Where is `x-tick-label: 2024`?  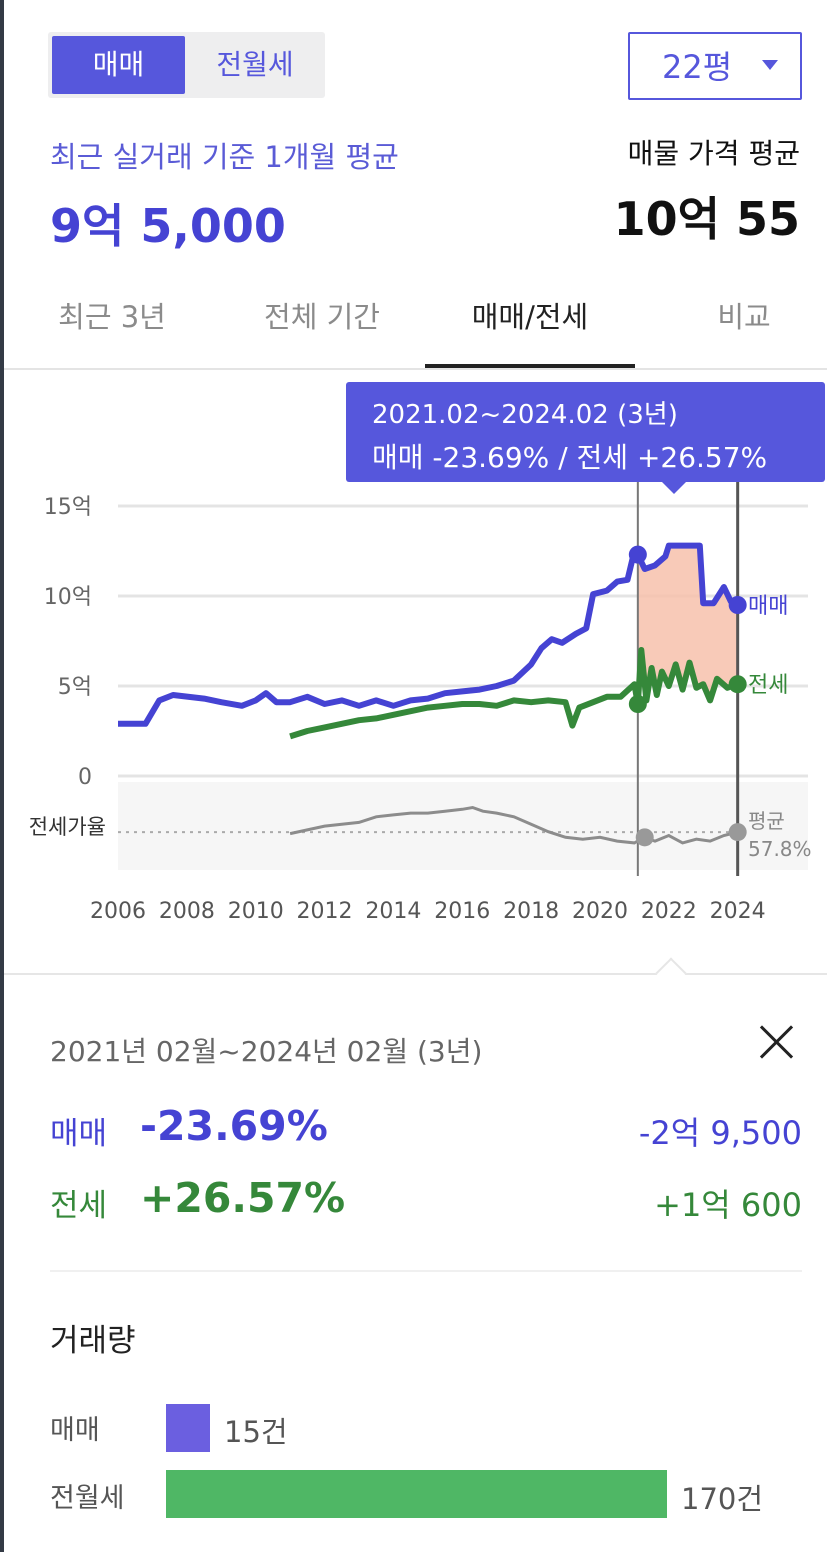
x-tick-label: 2024 is located at coordinates (738, 911).